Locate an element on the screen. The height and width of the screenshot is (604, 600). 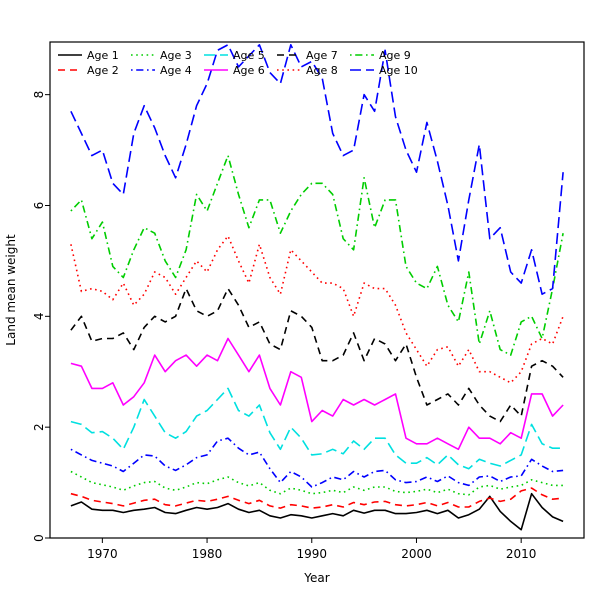
legend-label-age-4: Age 4 is located at coordinates (176, 70).